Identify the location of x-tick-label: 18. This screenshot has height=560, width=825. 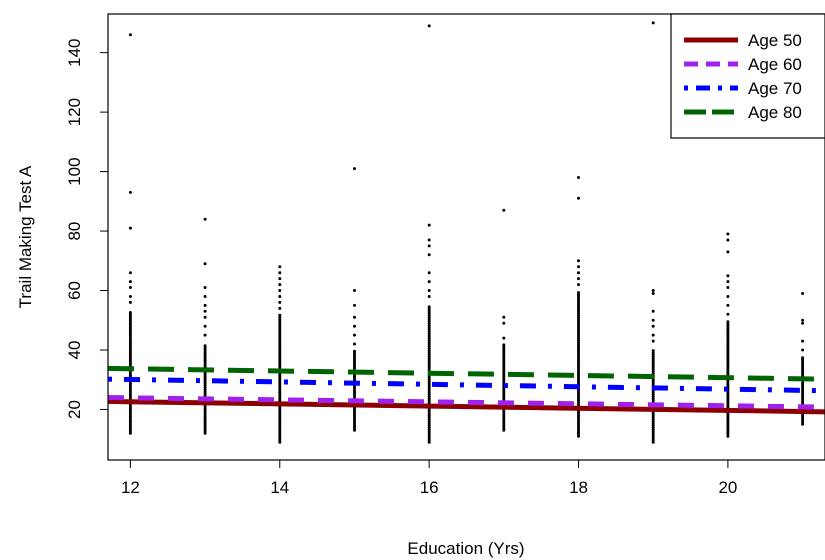
(578, 487).